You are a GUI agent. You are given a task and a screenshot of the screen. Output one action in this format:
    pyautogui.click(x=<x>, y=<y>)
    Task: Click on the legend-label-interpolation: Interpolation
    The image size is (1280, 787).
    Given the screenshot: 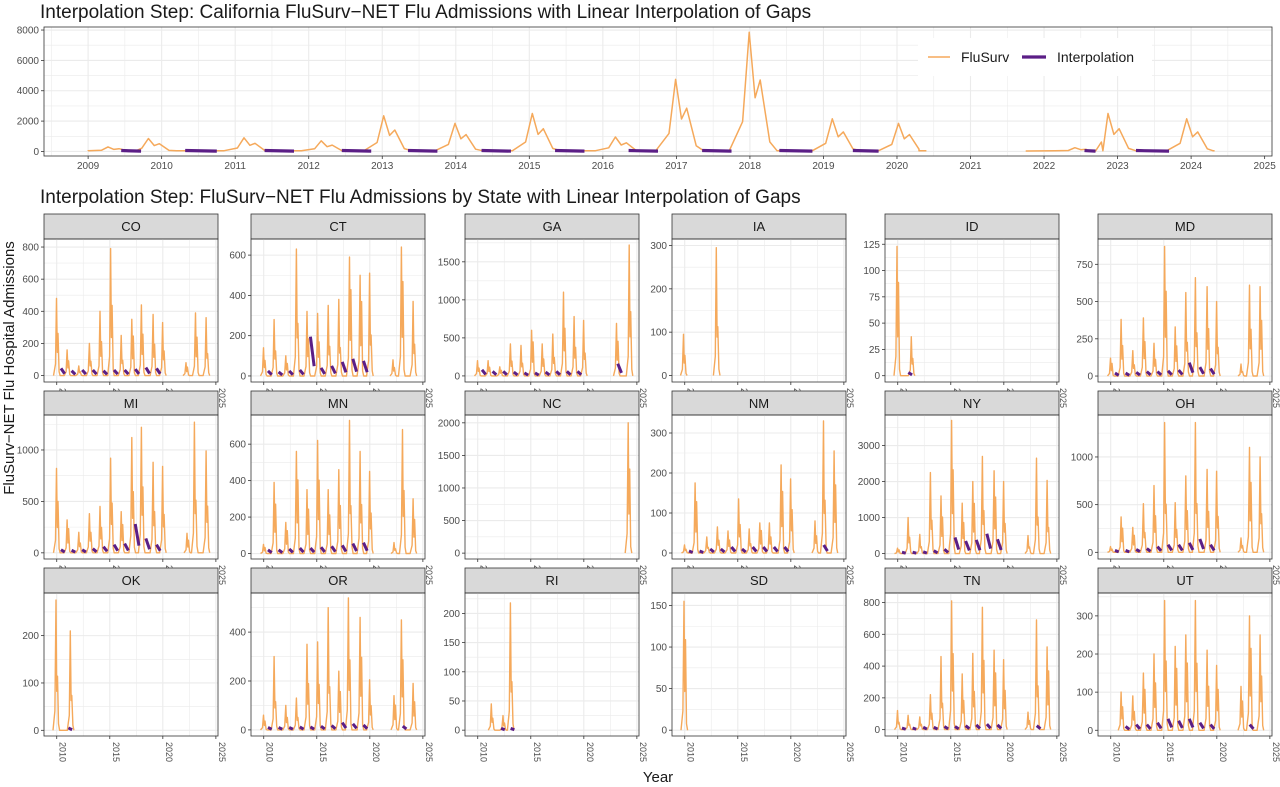 What is the action you would take?
    pyautogui.click(x=1095, y=57)
    